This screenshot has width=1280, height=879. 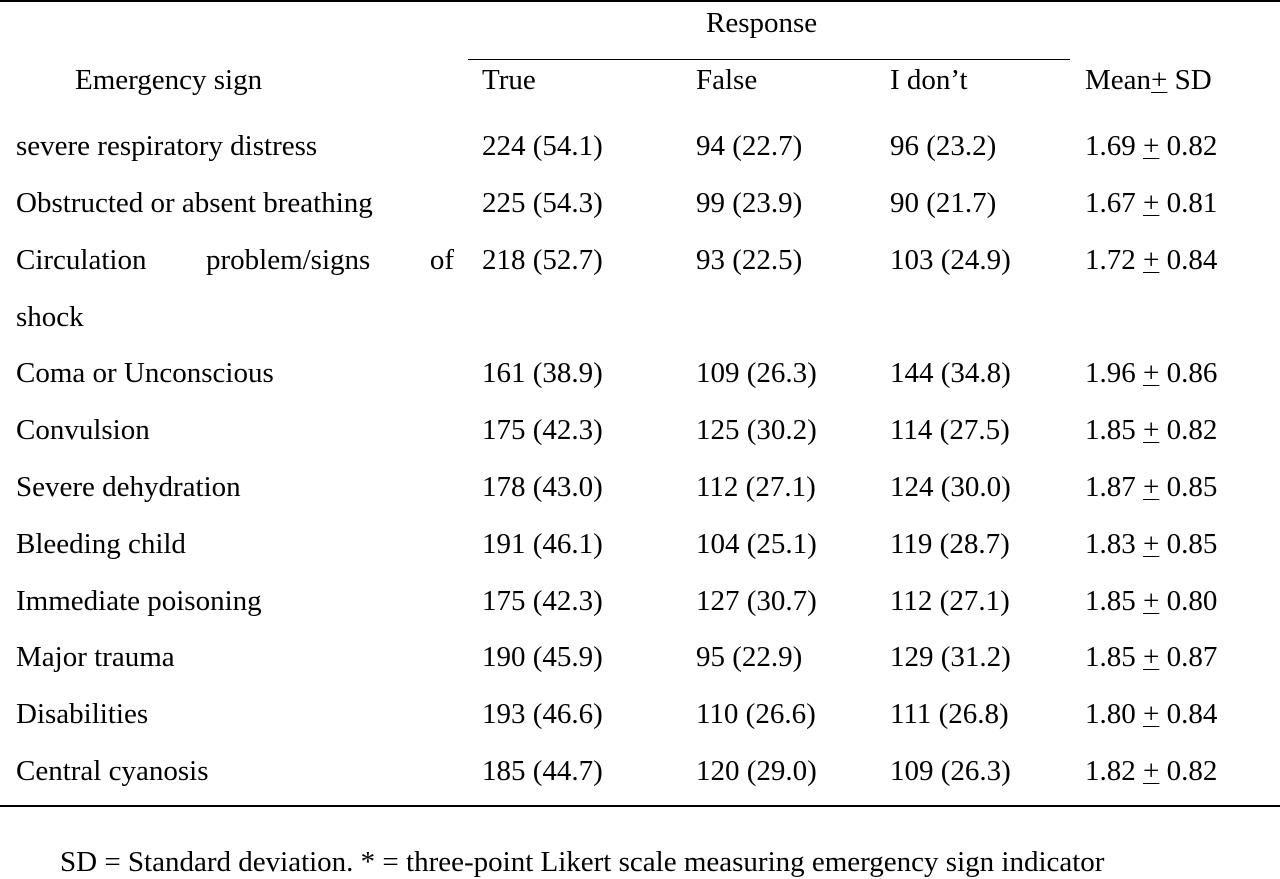 What do you see at coordinates (509, 80) in the screenshot?
I see `true-header: True` at bounding box center [509, 80].